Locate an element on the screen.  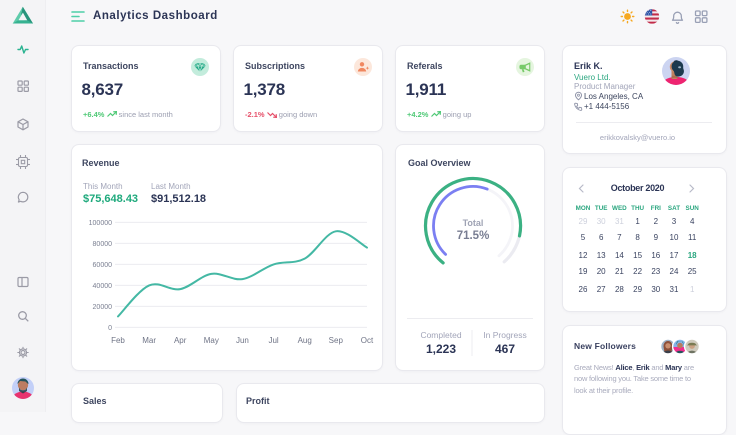
svg-text: Oct is located at coordinates (367, 340).